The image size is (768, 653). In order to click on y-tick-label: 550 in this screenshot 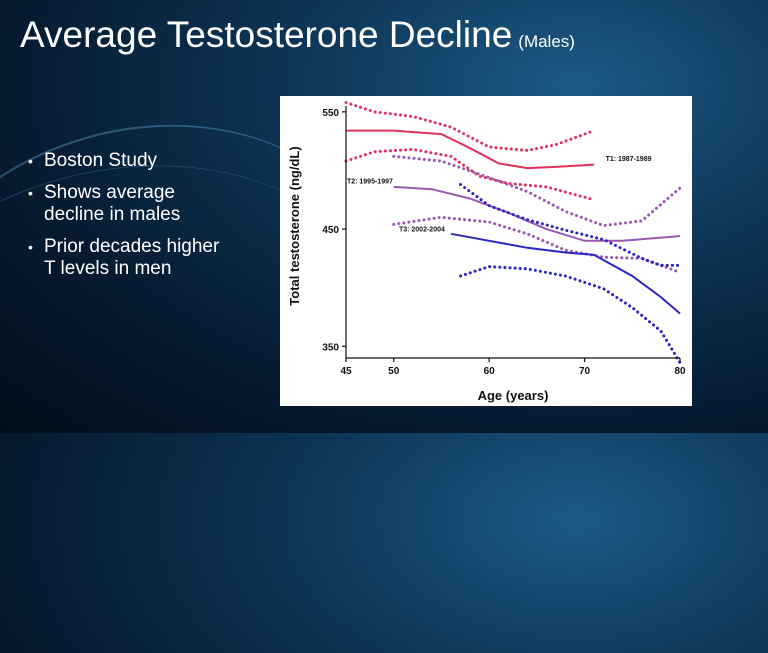, I will do `click(330, 113)`.